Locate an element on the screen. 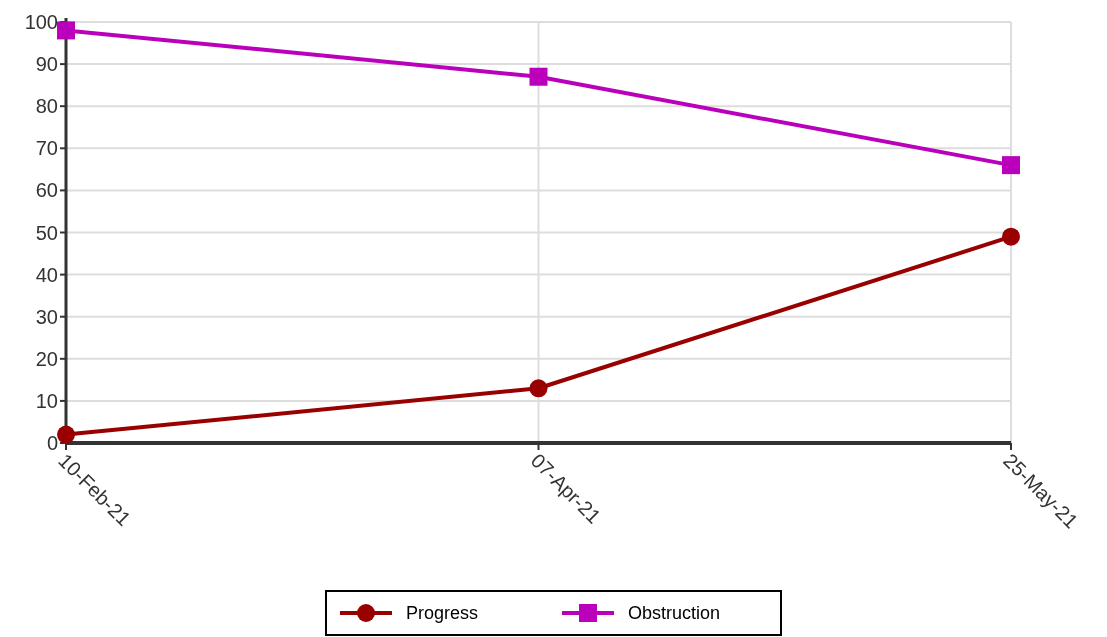 The height and width of the screenshot is (637, 1107). y-tick-label: 10 is located at coordinates (46, 400).